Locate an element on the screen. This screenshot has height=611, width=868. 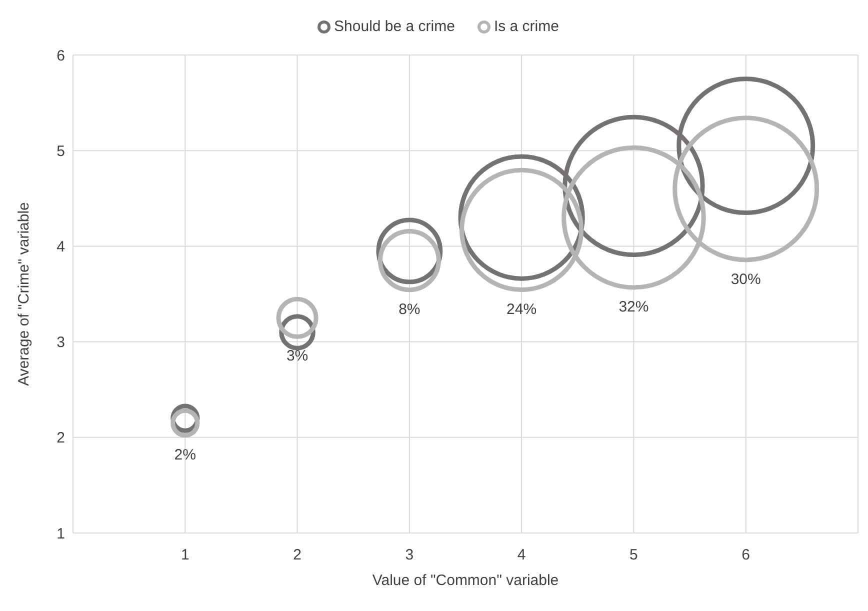
legend-label: Is a crime is located at coordinates (525, 26).